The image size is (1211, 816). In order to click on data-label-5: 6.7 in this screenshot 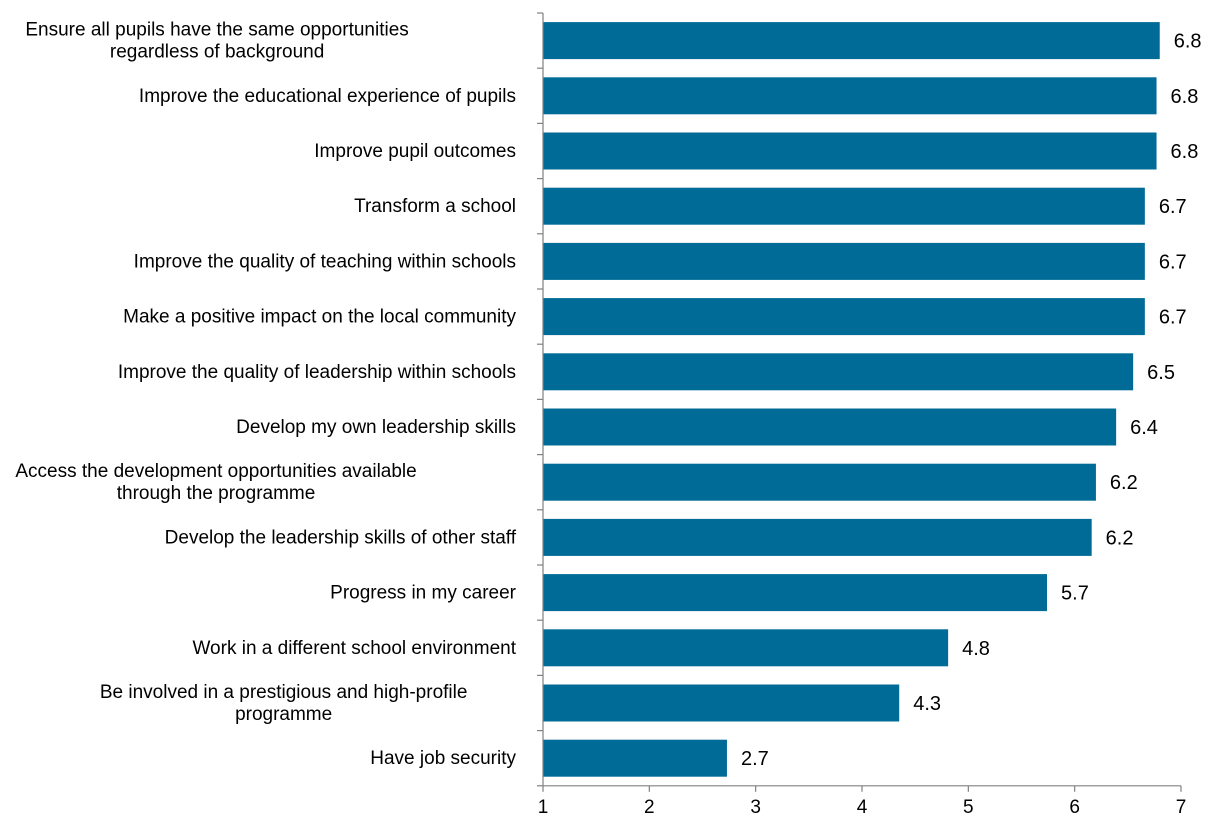, I will do `click(1173, 318)`.